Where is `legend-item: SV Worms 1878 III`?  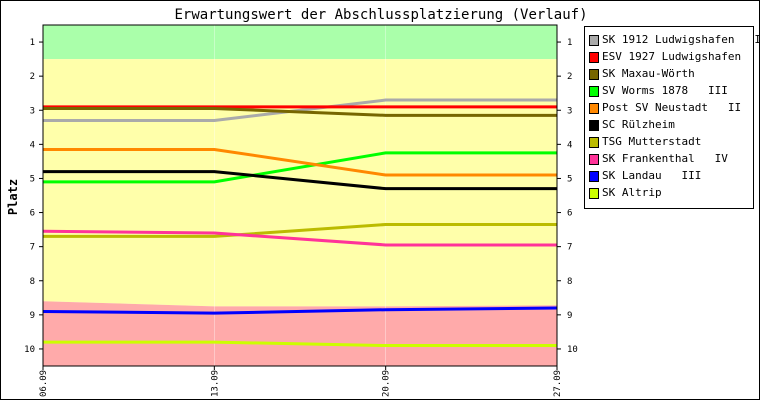 legend-item: SV Worms 1878 III is located at coordinates (658, 91).